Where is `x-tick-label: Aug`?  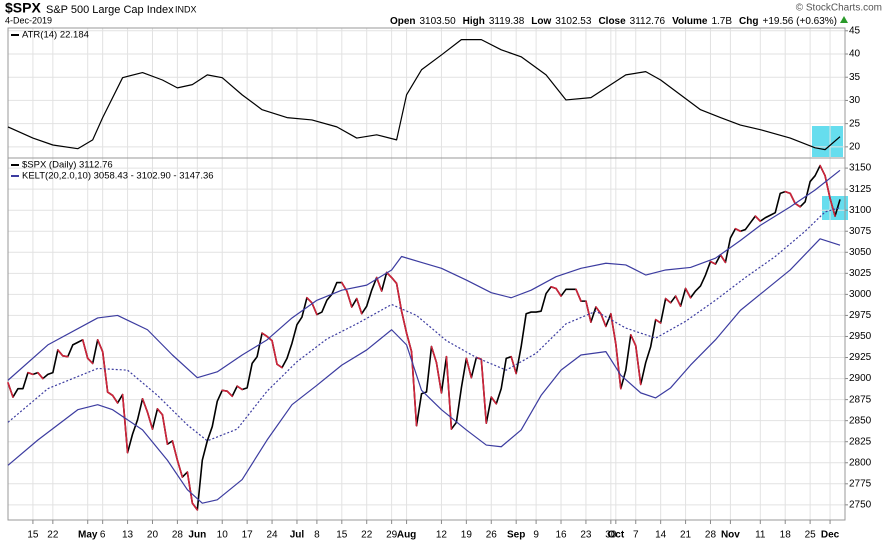
x-tick-label: Aug is located at coordinates (406, 535).